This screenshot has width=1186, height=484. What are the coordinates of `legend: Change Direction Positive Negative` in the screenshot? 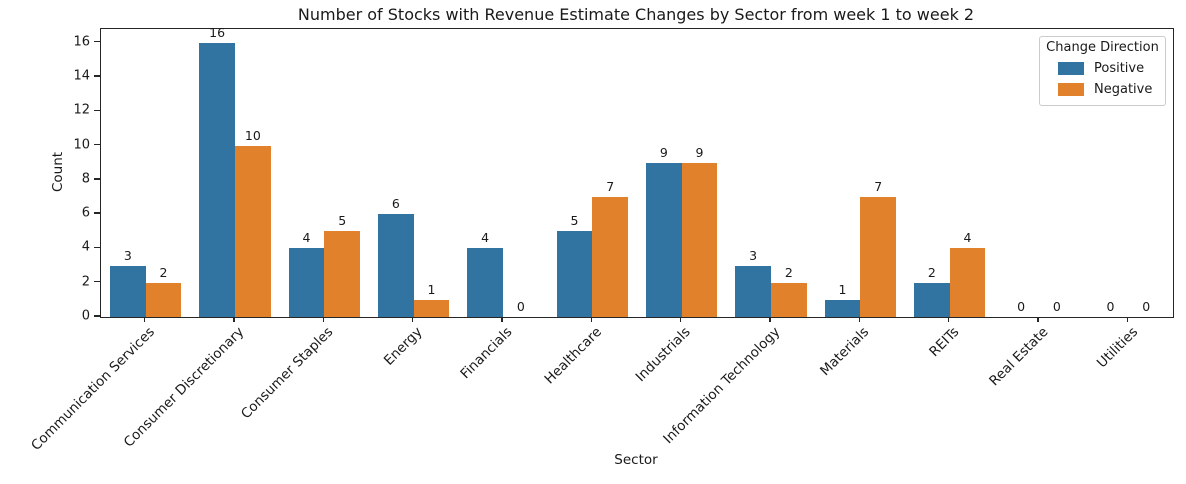 It's located at (1102, 71).